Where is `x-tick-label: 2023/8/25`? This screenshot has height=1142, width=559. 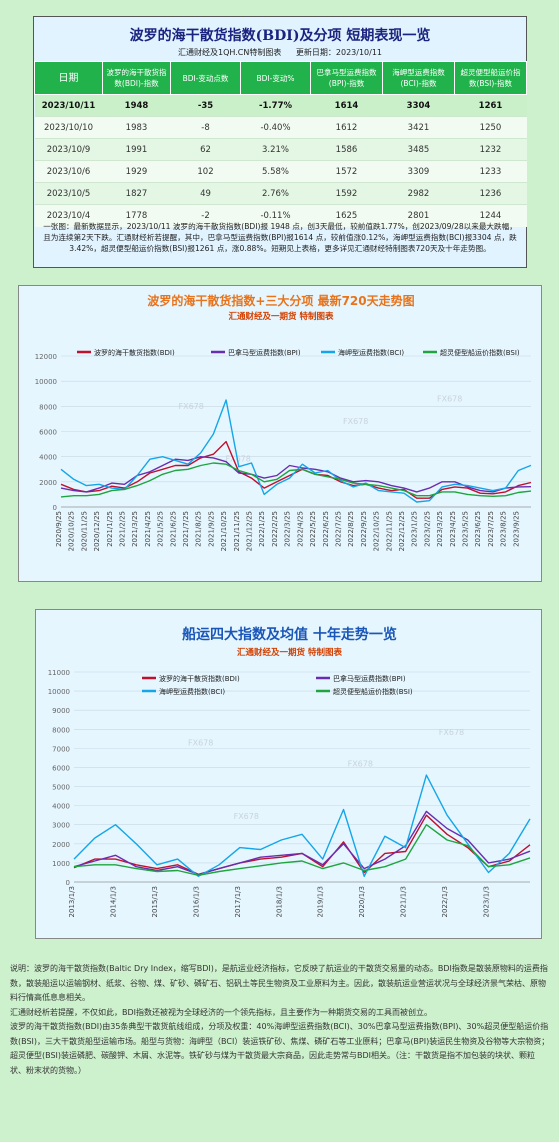
x-tick-label: 2023/8/25 is located at coordinates (504, 529).